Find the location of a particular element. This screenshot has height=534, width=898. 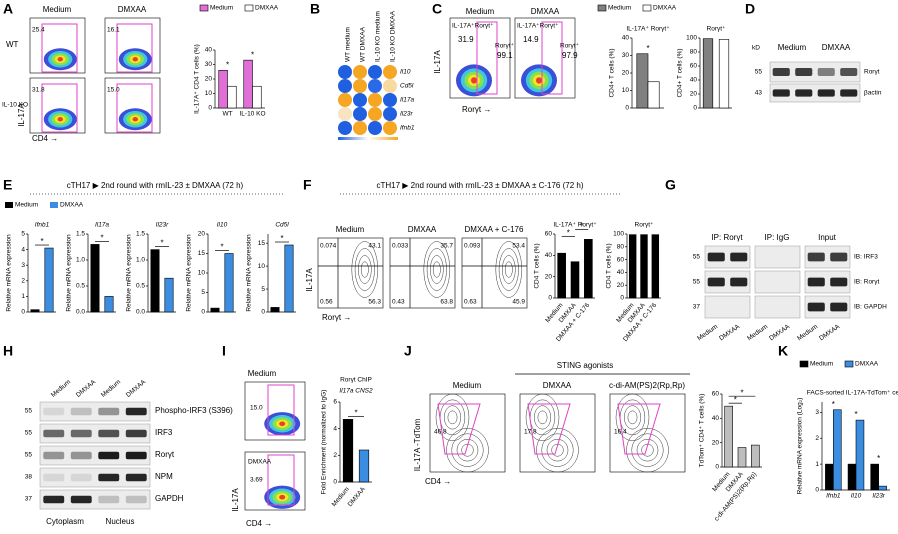

blot-label: NPM is located at coordinates (164, 476).